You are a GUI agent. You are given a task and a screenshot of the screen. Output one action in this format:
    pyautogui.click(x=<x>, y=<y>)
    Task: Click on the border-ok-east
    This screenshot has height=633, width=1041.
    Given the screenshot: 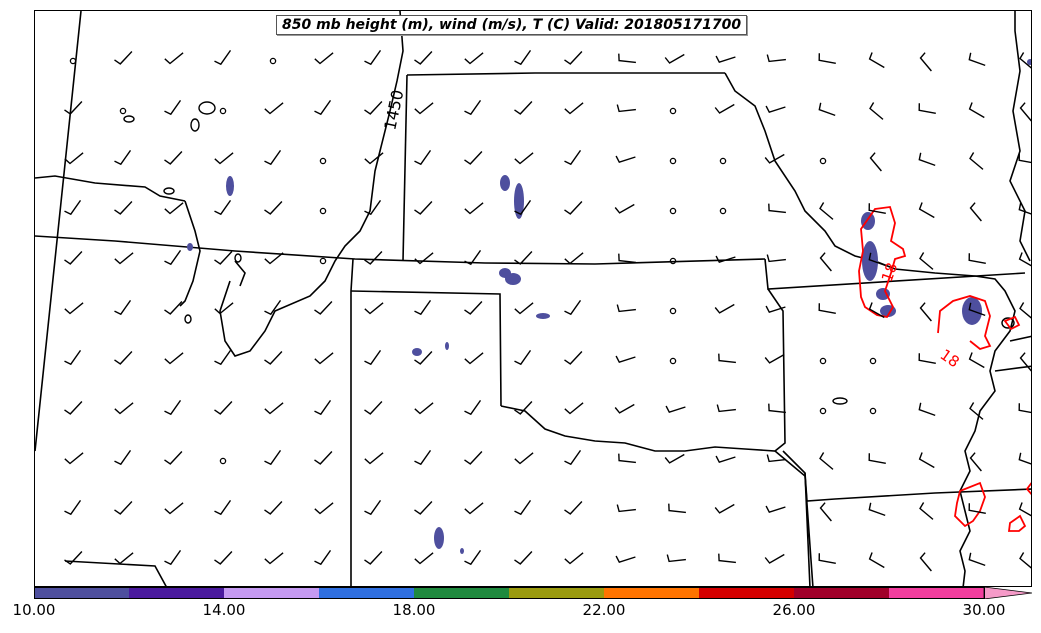 What is the action you would take?
    pyautogui.click(x=807, y=529)
    